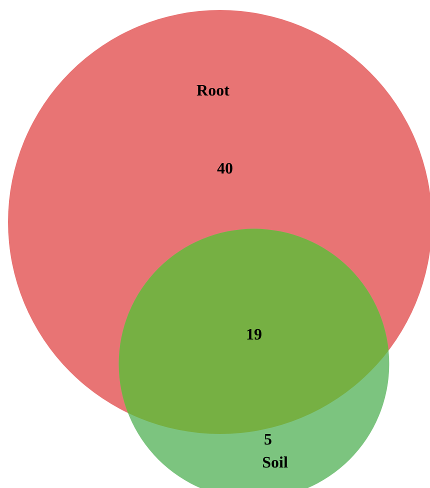 The width and height of the screenshot is (430, 488). What do you see at coordinates (275, 463) in the screenshot?
I see `category-label: Soil` at bounding box center [275, 463].